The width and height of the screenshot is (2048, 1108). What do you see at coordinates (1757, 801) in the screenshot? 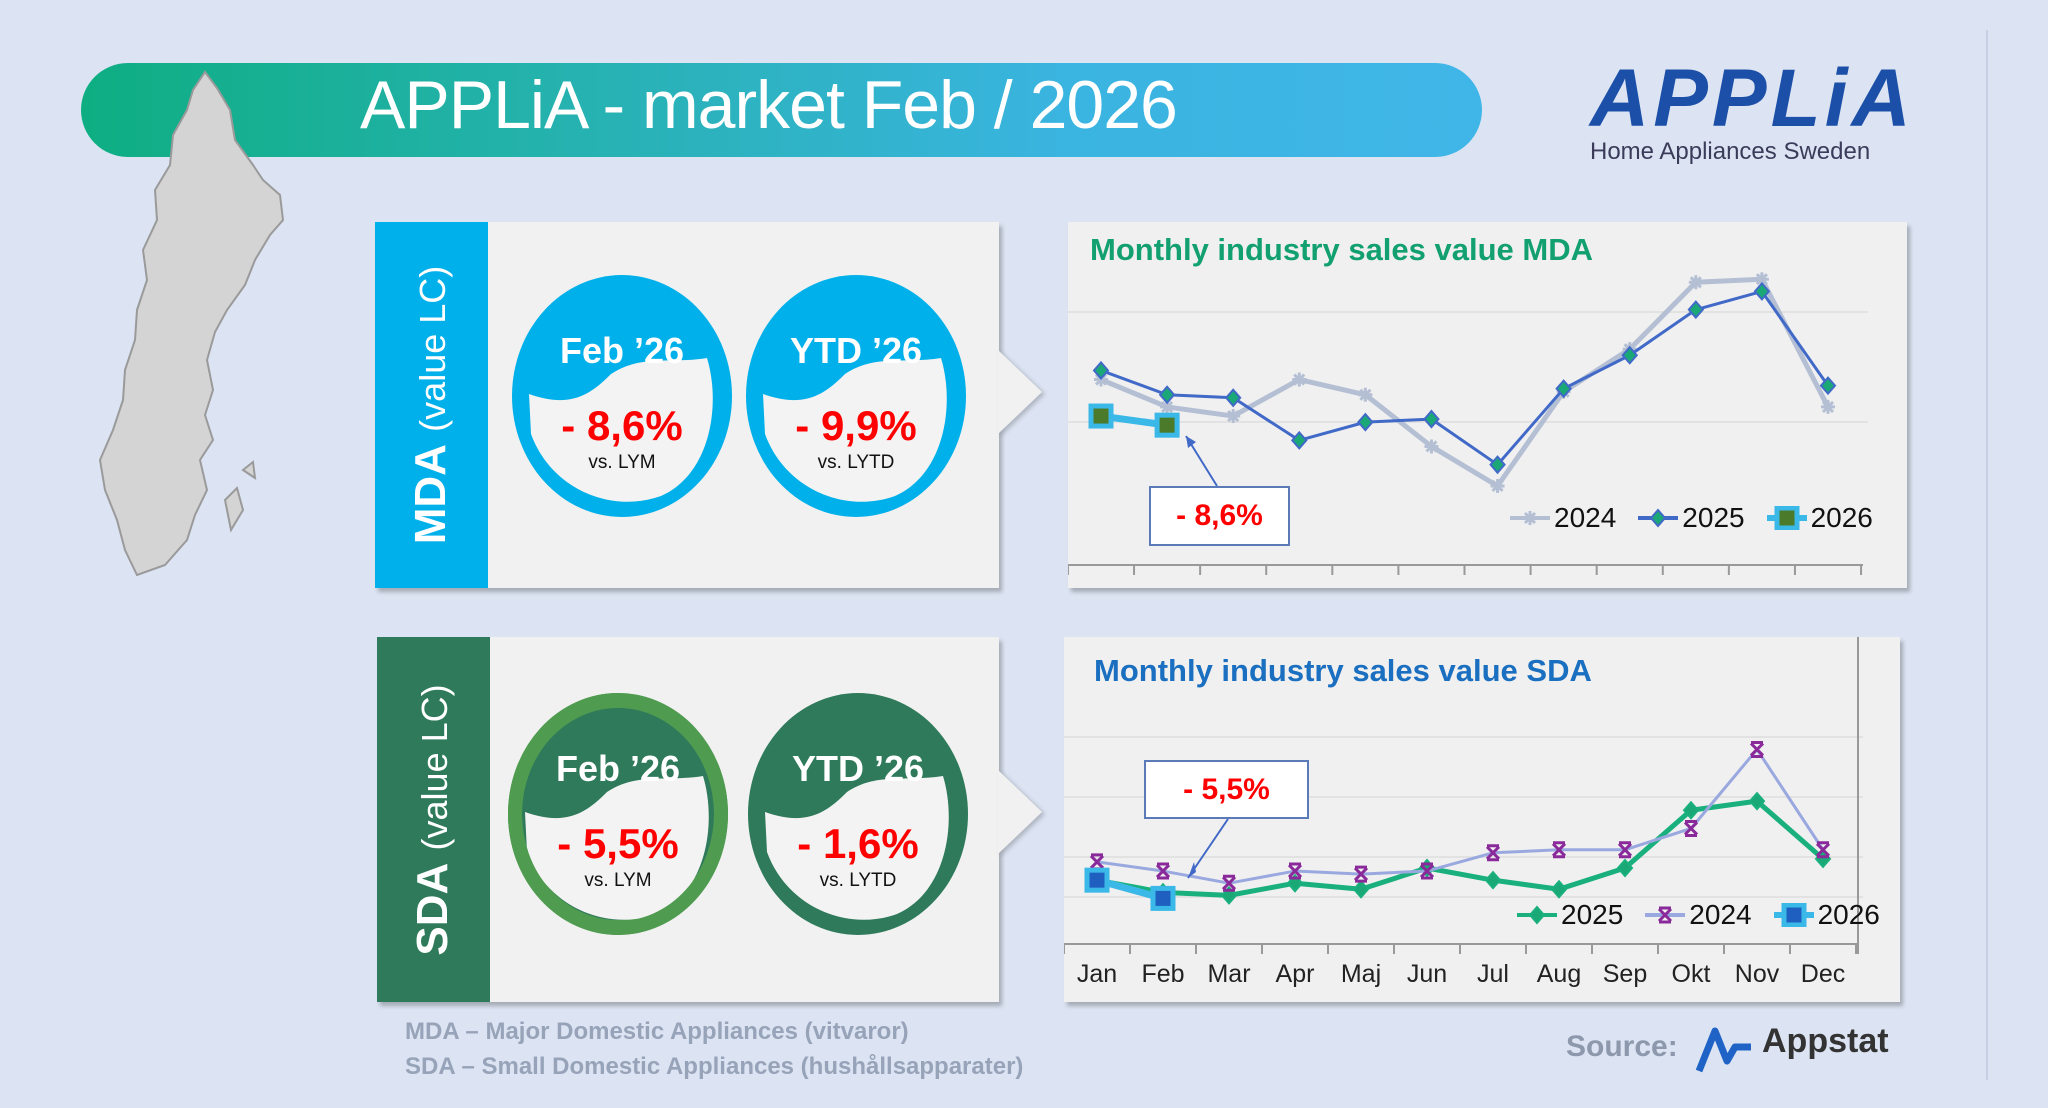
I see `data-point-2025-Nov` at bounding box center [1757, 801].